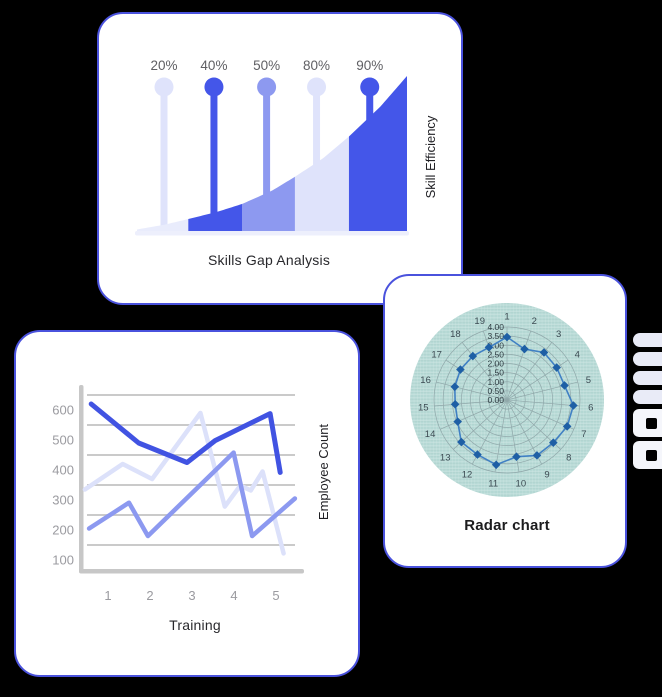  I want to click on lollipop-label: 20%, so click(163, 65).